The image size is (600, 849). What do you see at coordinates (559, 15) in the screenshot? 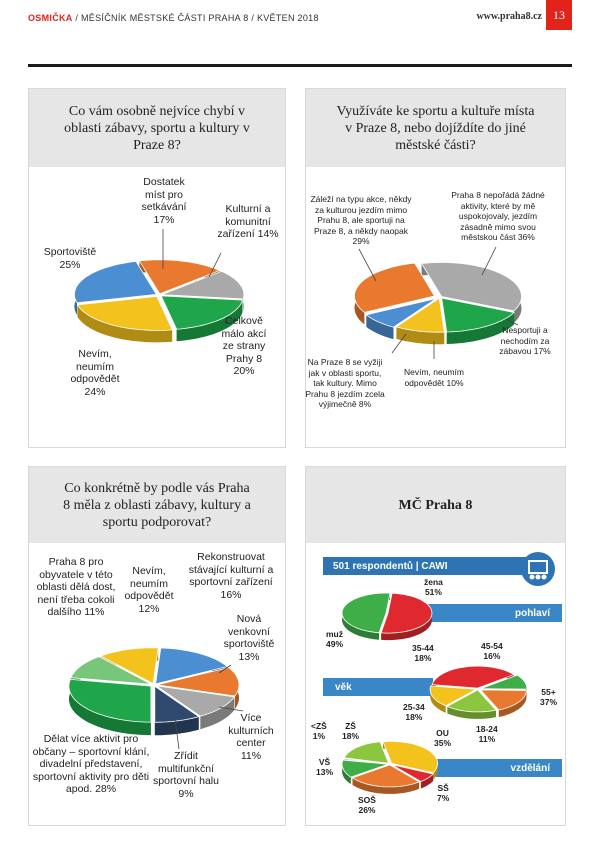
I see `page-number: 13` at bounding box center [559, 15].